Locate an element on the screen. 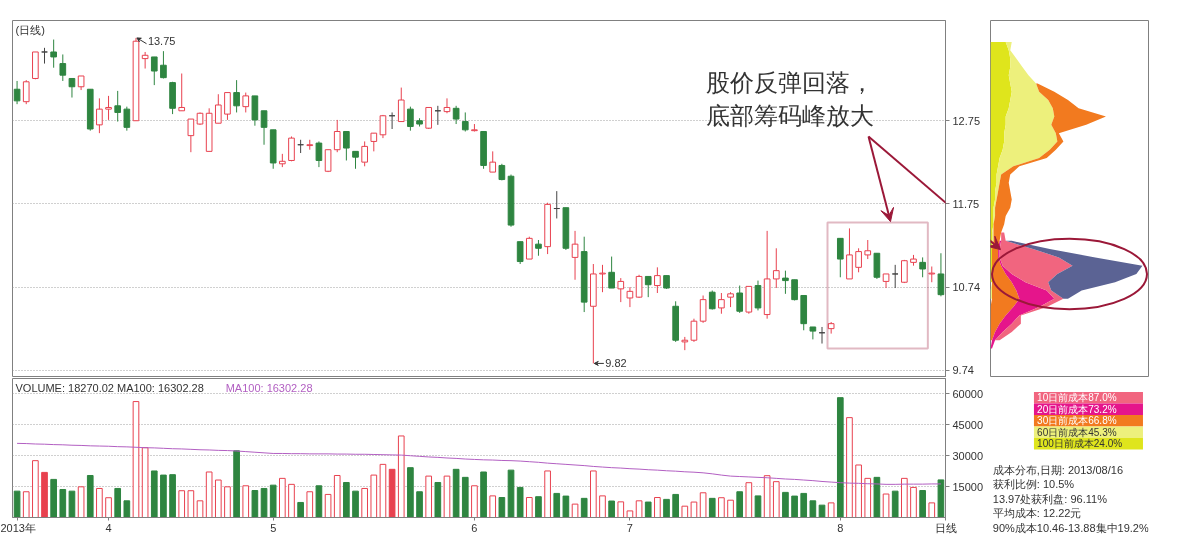 The height and width of the screenshot is (536, 1180). y-tick-label: 30000 is located at coordinates (968, 455).